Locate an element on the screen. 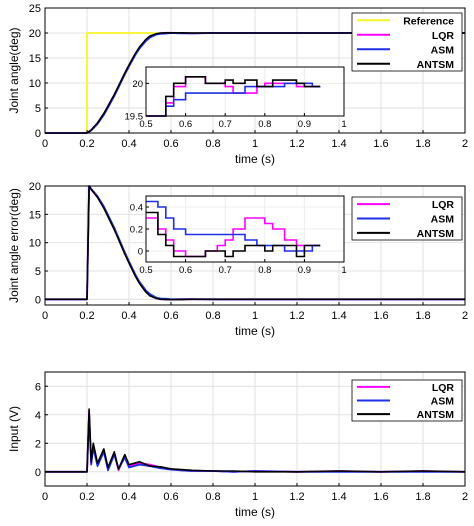 The width and height of the screenshot is (474, 526). inset-series-line-lqr is located at coordinates (233, 237).